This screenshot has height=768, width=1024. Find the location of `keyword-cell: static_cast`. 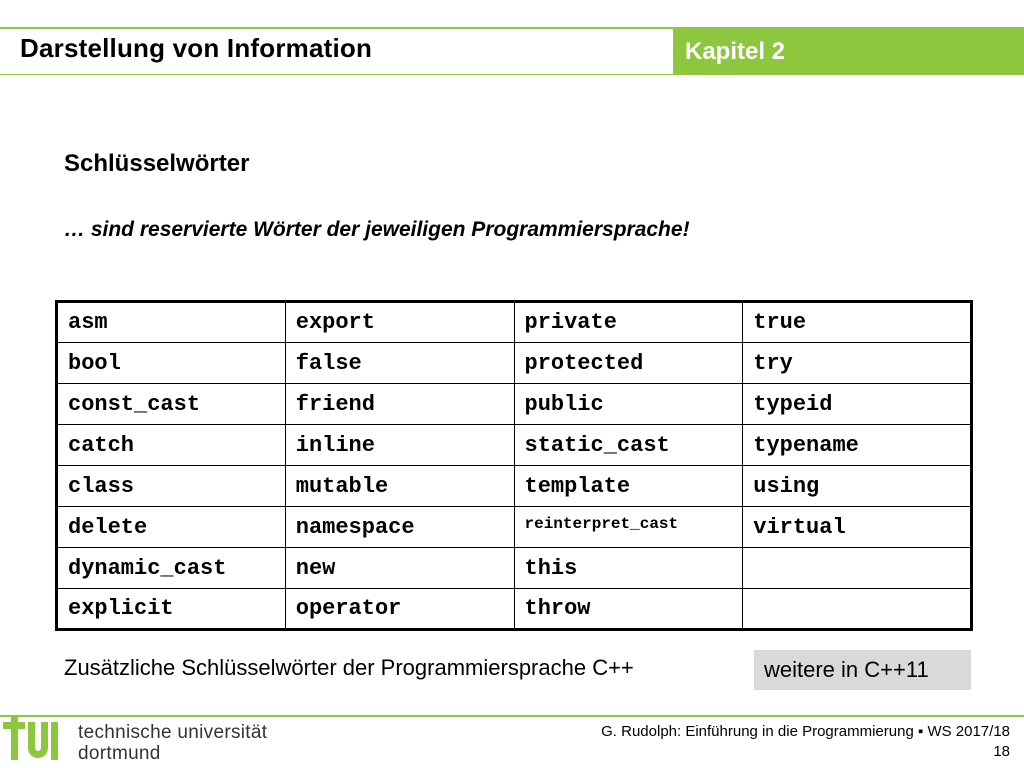

keyword-cell: static_cast is located at coordinates (628, 445).